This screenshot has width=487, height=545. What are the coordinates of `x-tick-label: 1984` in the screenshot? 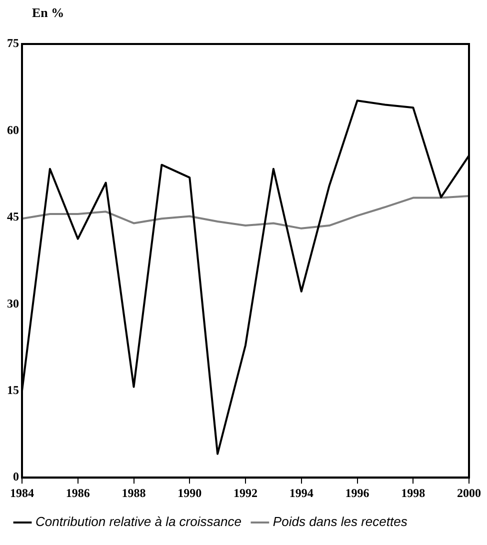 It's located at (22, 493).